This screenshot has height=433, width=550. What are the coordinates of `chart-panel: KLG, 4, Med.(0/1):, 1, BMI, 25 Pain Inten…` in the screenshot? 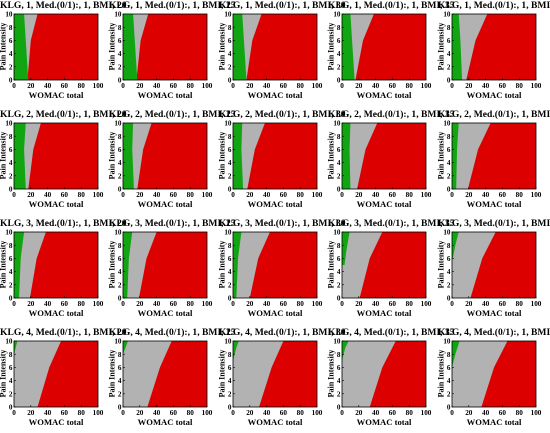 It's located at (172, 380).